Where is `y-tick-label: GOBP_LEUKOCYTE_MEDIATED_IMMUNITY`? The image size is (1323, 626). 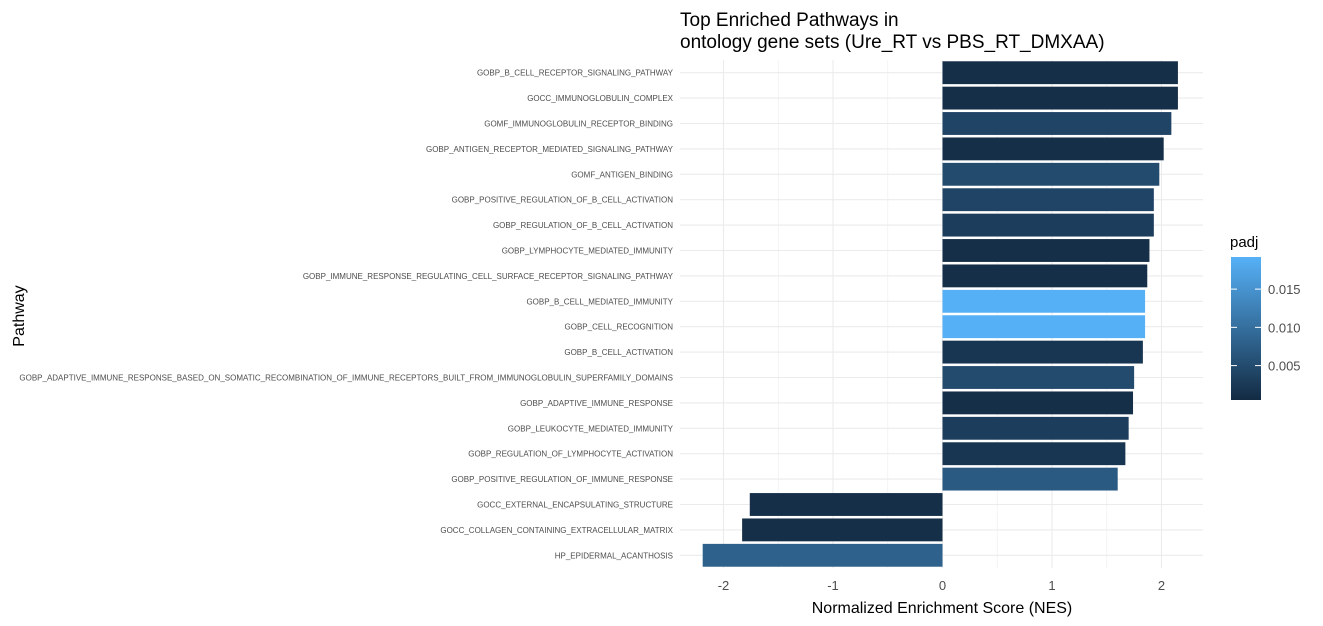
y-tick-label: GOBP_LEUKOCYTE_MEDIATED_IMMUNITY is located at coordinates (591, 428).